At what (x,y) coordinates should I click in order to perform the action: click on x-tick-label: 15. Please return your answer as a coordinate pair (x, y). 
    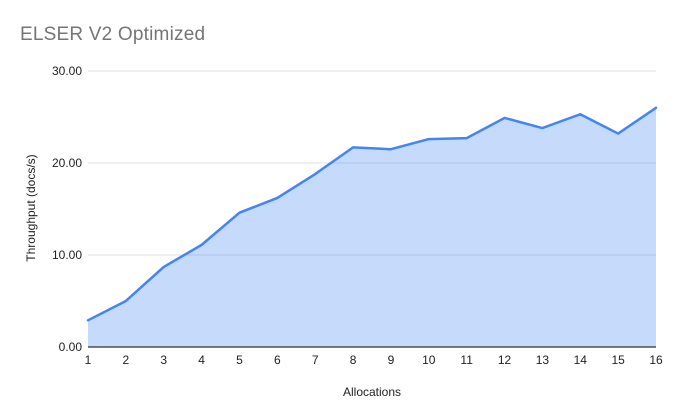
    Looking at the image, I should click on (618, 360).